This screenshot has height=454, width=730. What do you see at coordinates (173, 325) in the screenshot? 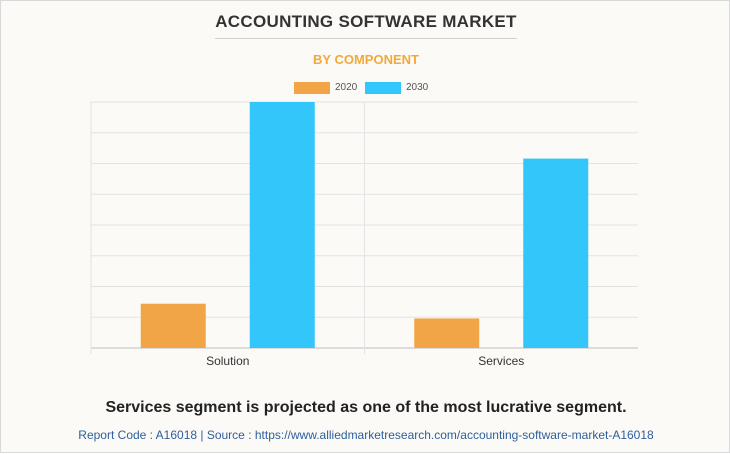
I see `bar-solution-2020` at bounding box center [173, 325].